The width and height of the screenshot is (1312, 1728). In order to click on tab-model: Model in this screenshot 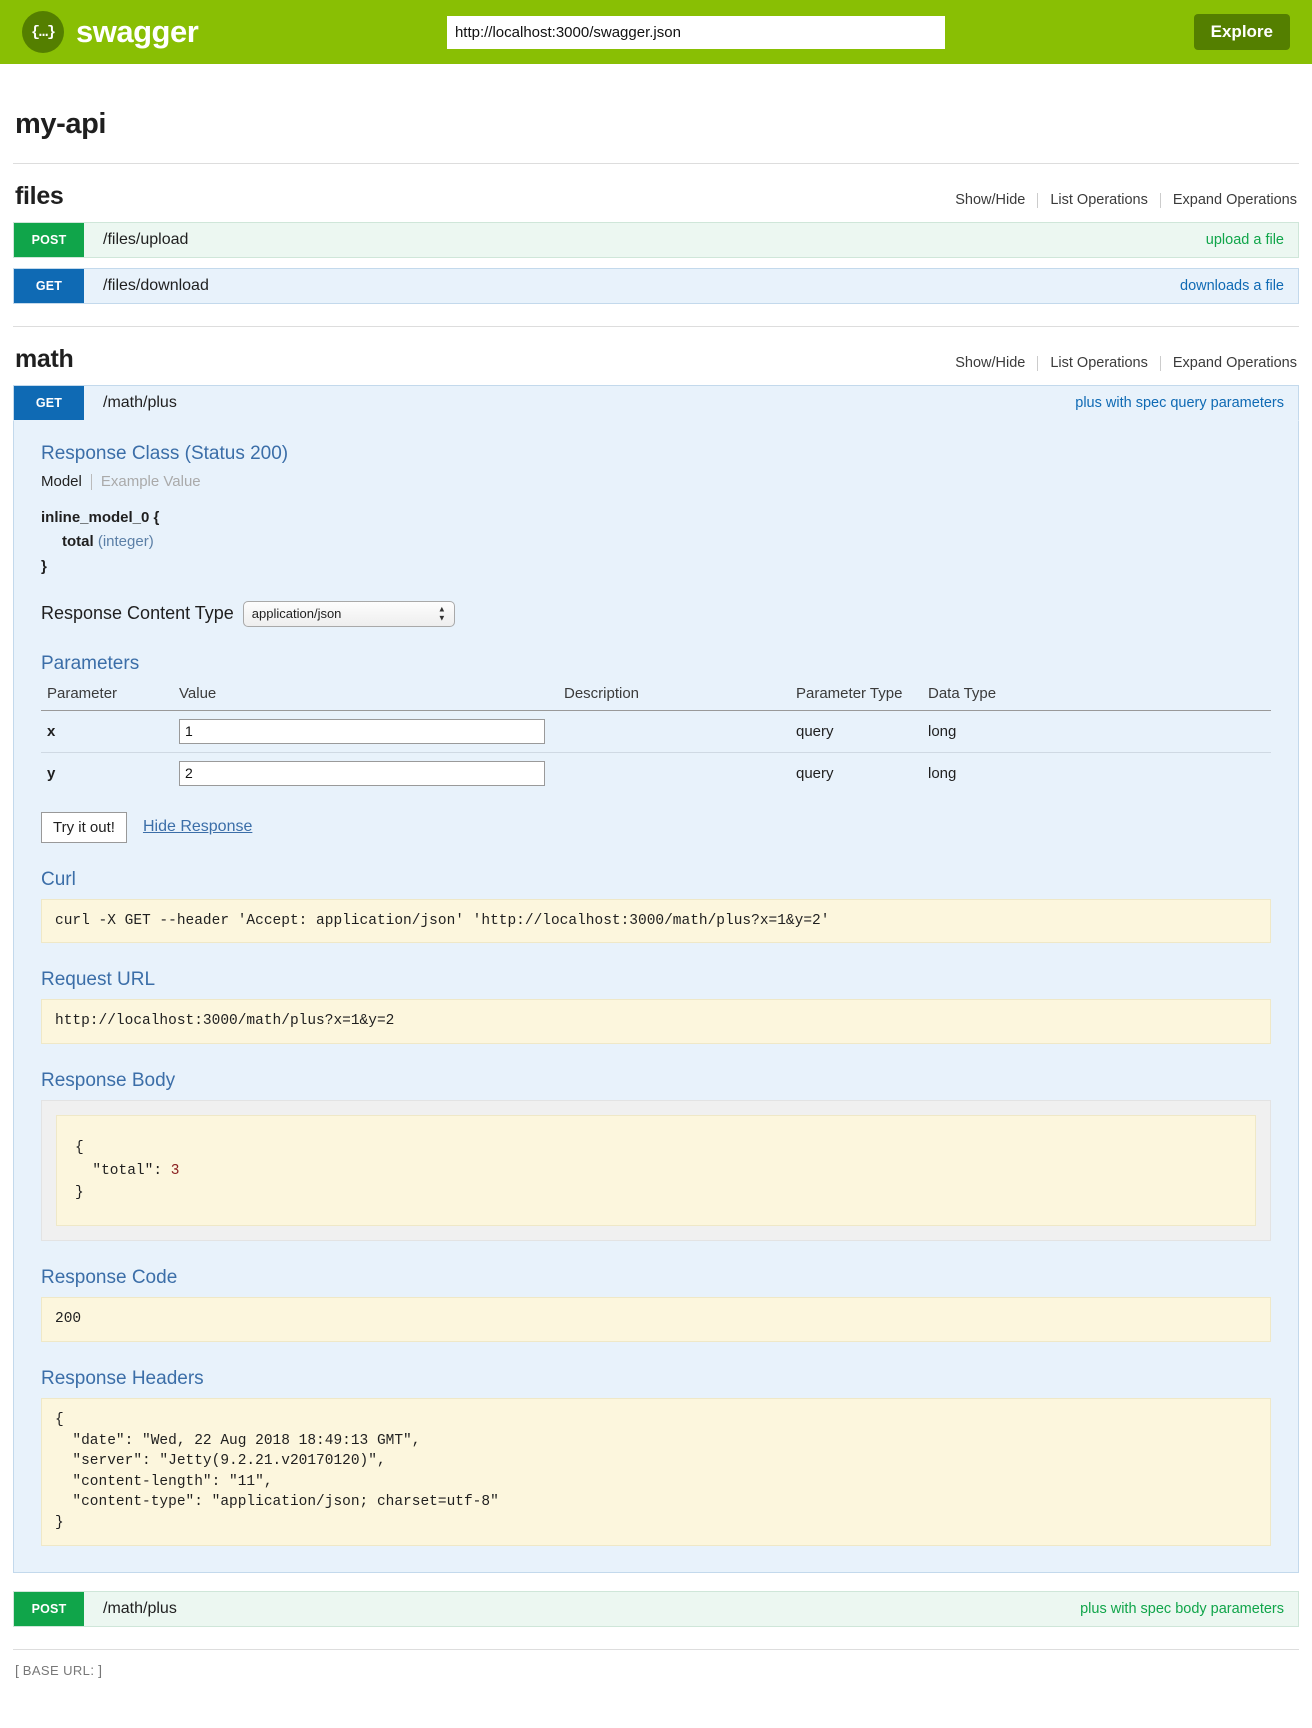, I will do `click(61, 481)`.